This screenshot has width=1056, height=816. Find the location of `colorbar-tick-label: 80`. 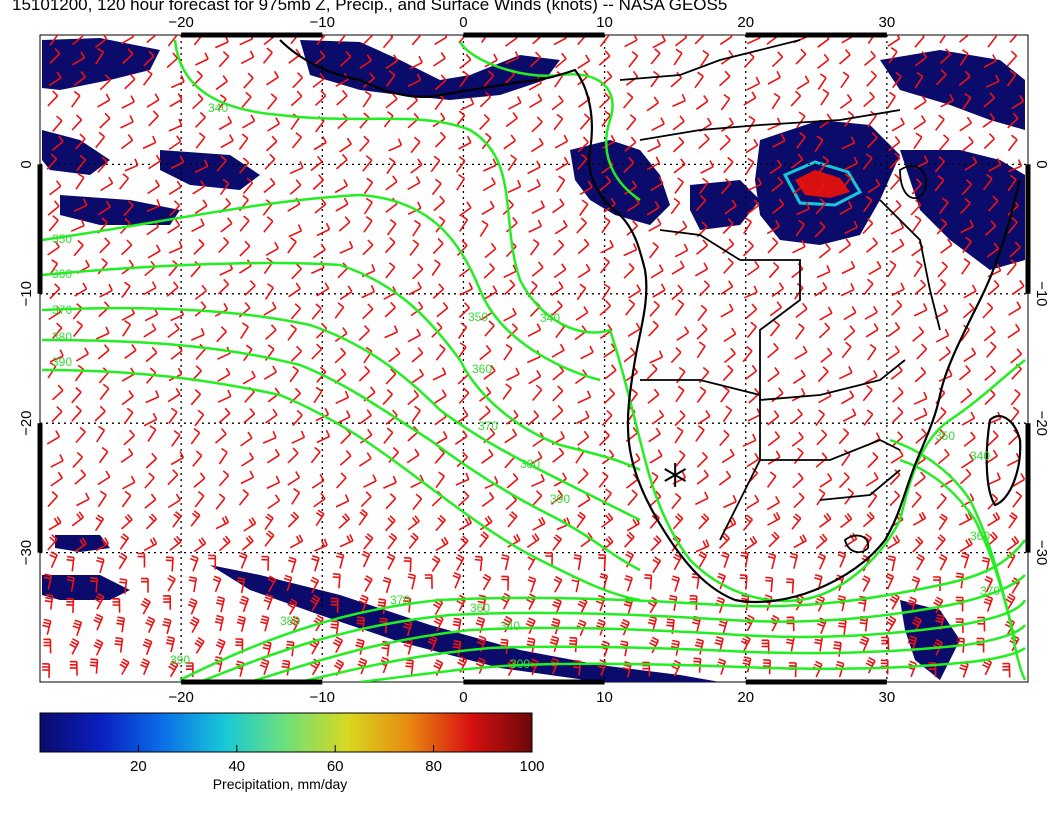

colorbar-tick-label: 80 is located at coordinates (433, 766).